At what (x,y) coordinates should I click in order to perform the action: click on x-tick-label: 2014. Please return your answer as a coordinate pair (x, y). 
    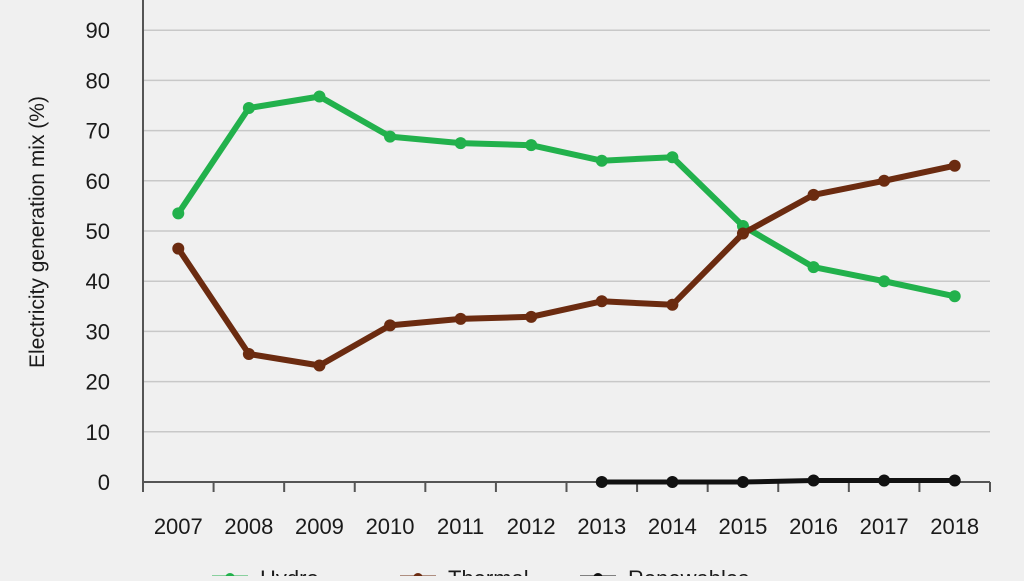
    Looking at the image, I should click on (672, 526).